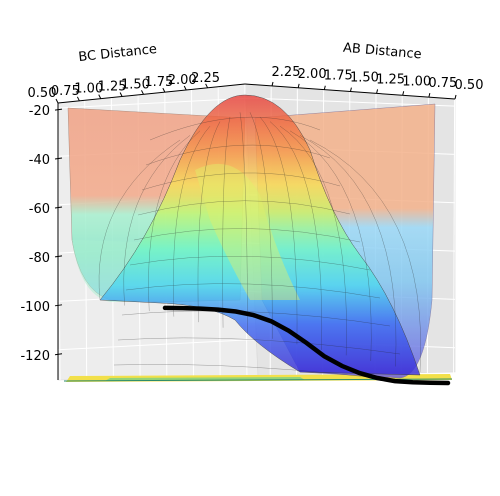  I want to click on ab-tick-label: 0.50, so click(469, 85).